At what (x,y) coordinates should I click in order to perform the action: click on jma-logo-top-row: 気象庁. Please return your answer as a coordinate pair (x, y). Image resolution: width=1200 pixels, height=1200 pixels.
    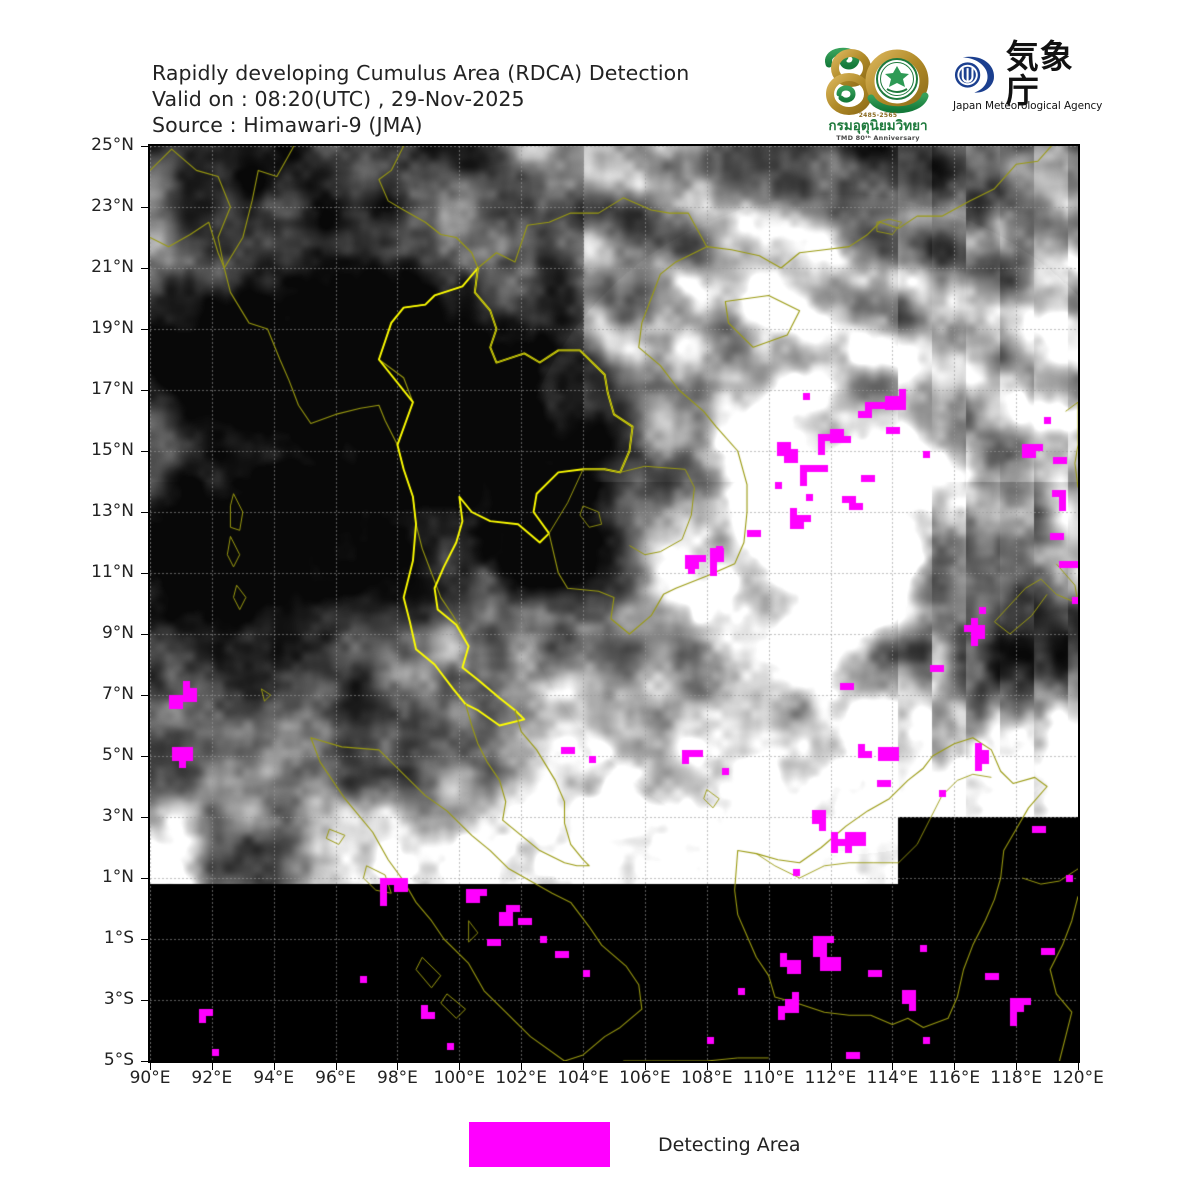
    Looking at the image, I should click on (1029, 74).